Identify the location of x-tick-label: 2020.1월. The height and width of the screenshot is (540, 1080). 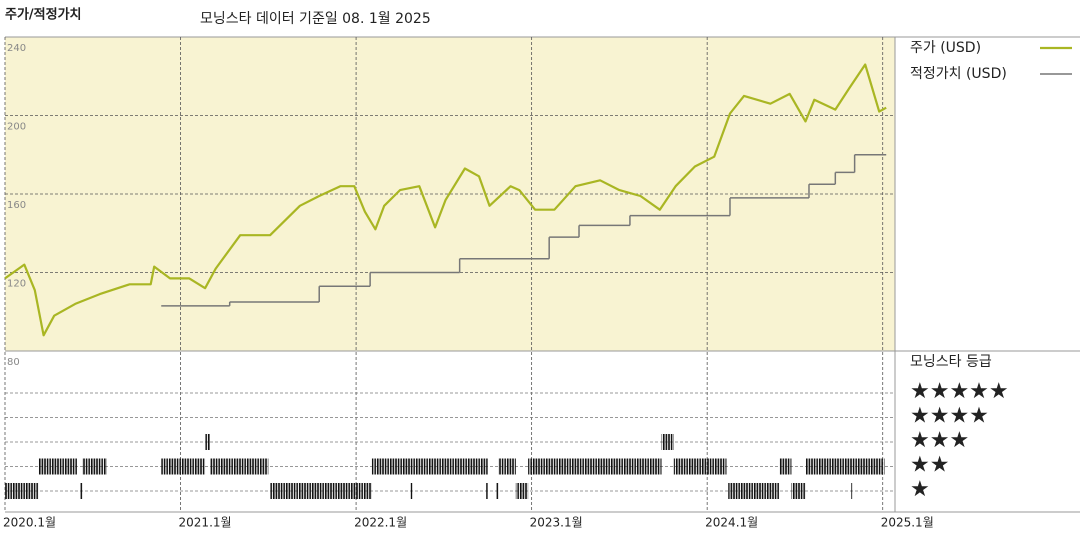
(29, 523).